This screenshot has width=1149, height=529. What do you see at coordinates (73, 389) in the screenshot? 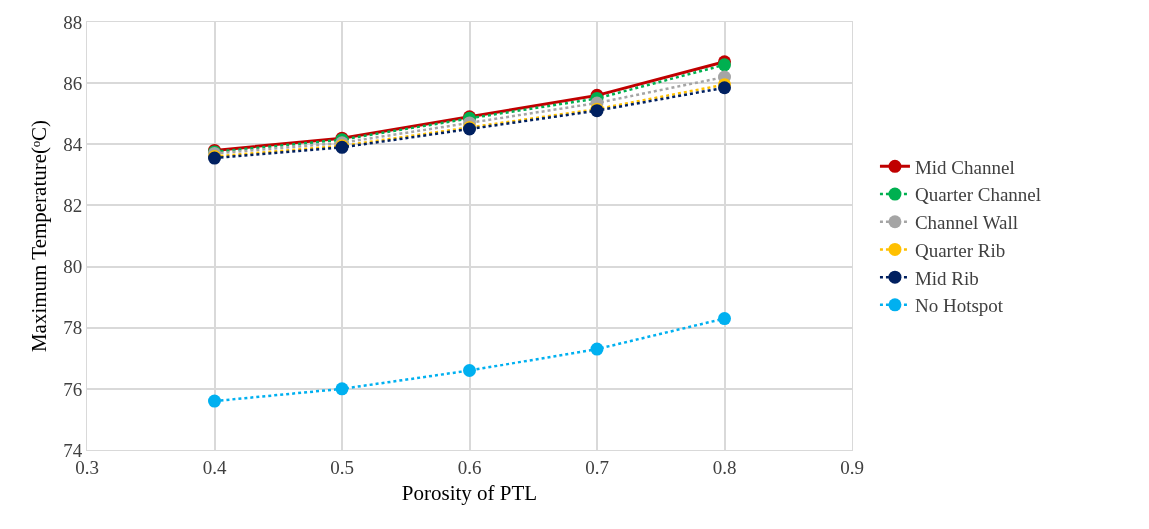
I see `y-tick-label: 76` at bounding box center [73, 389].